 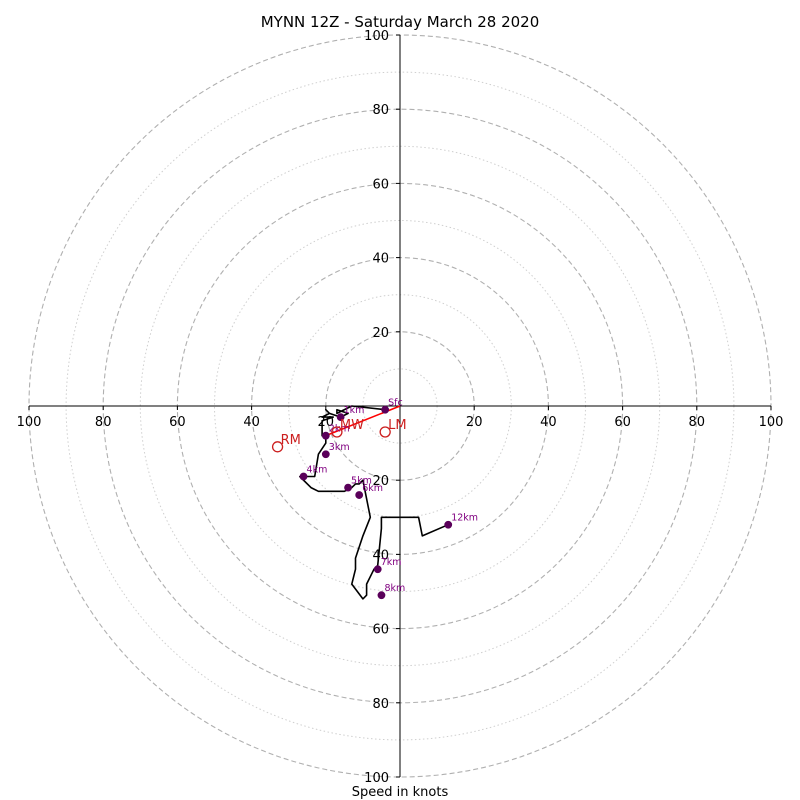 What do you see at coordinates (354, 410) in the screenshot?
I see `height-marker-label: 1km` at bounding box center [354, 410].